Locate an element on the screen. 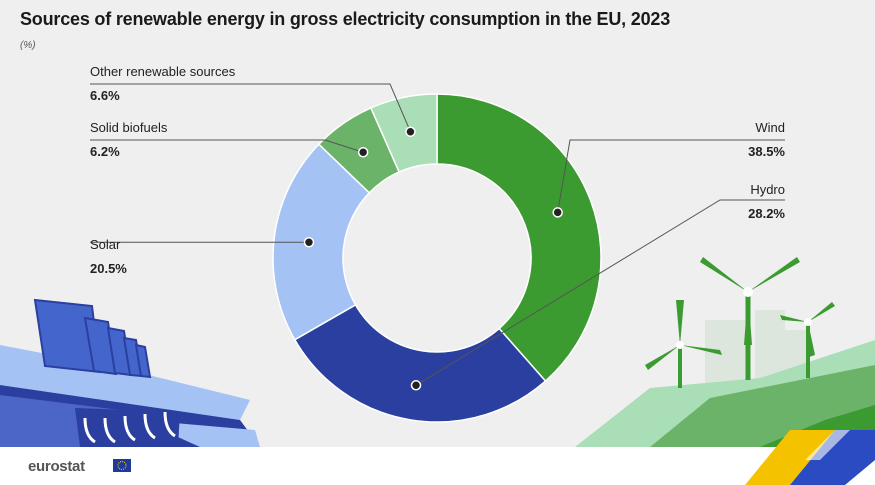 This screenshot has height=485, width=875. eurostat-logo: eurostat is located at coordinates (56, 466).